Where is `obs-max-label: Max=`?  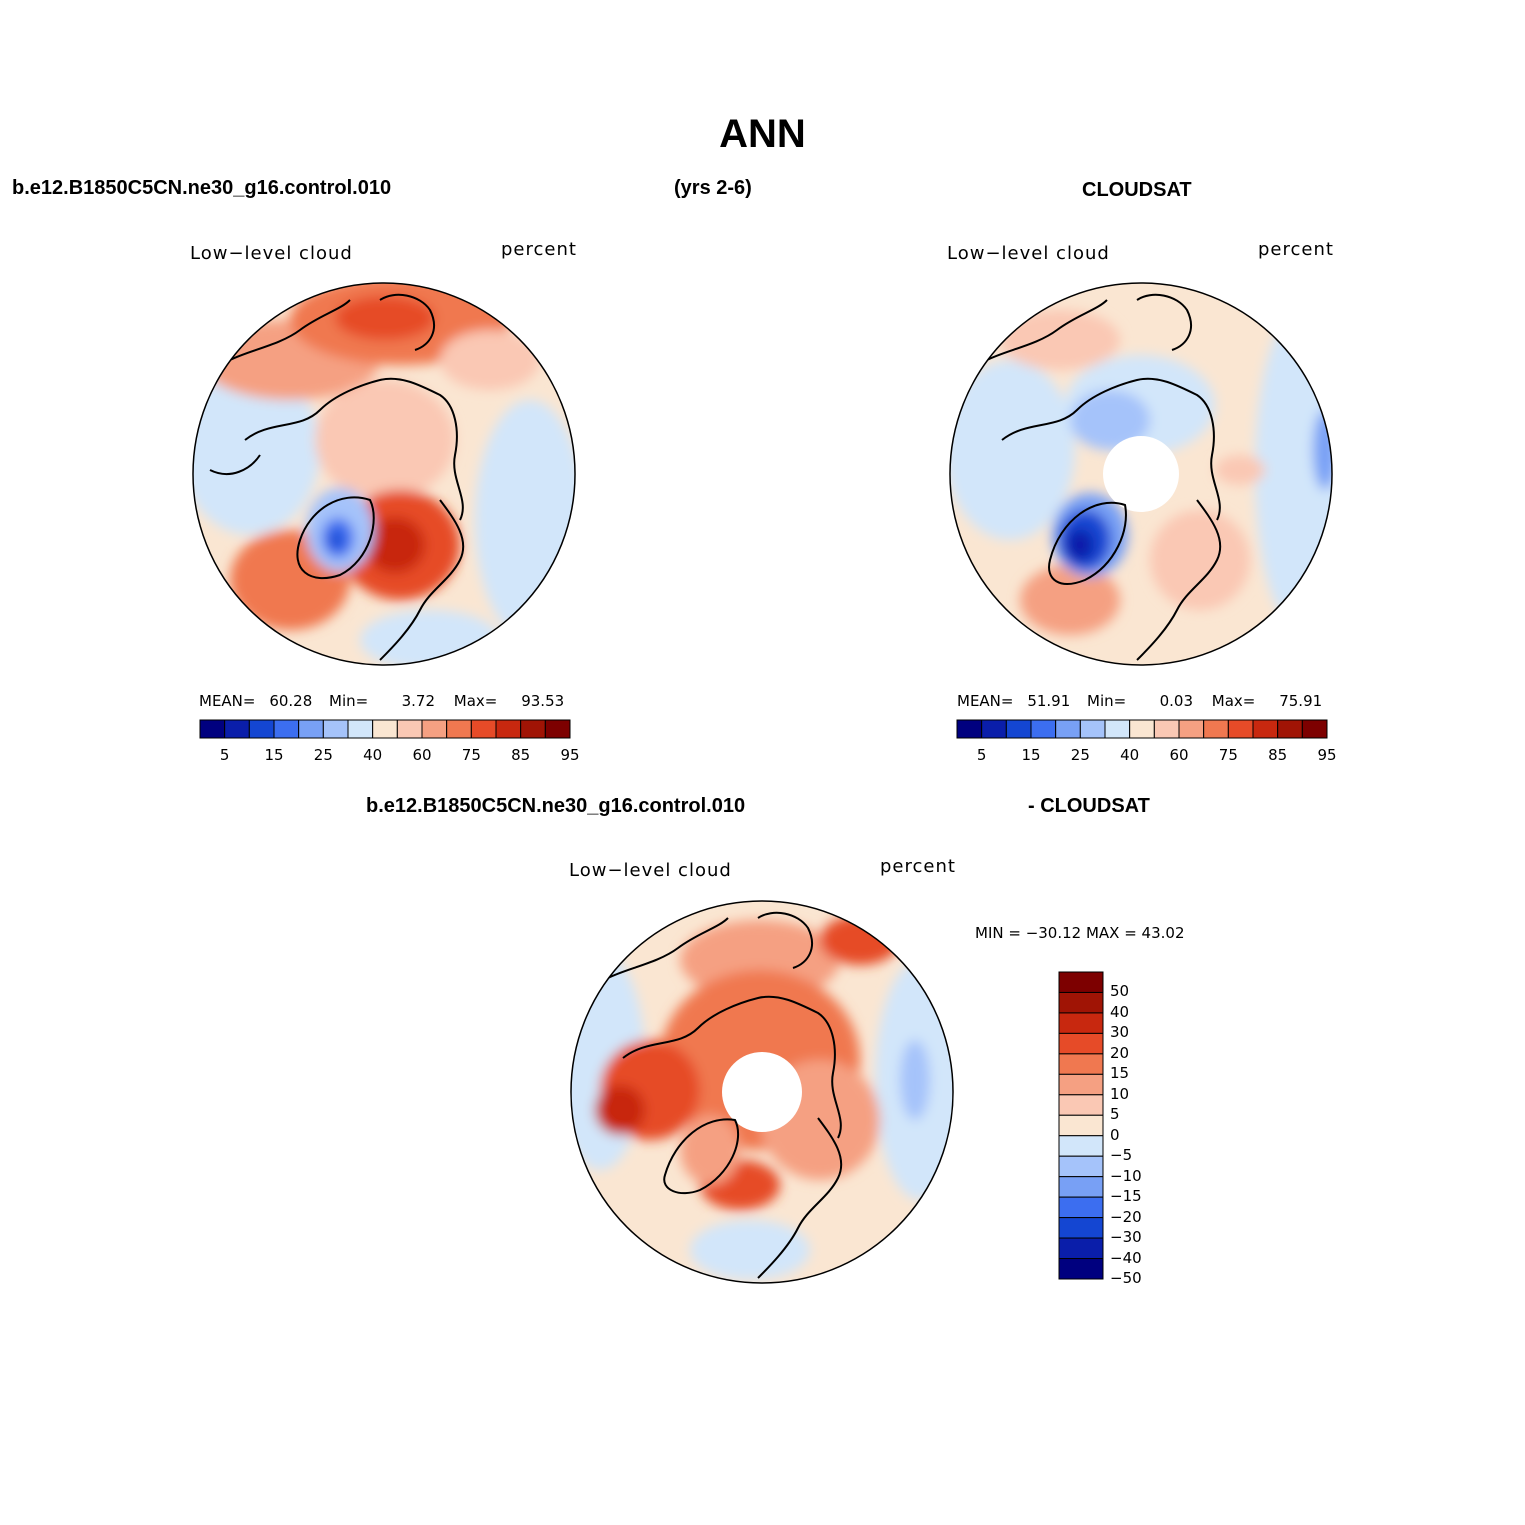
obs-max-label: Max= is located at coordinates (1233, 701).